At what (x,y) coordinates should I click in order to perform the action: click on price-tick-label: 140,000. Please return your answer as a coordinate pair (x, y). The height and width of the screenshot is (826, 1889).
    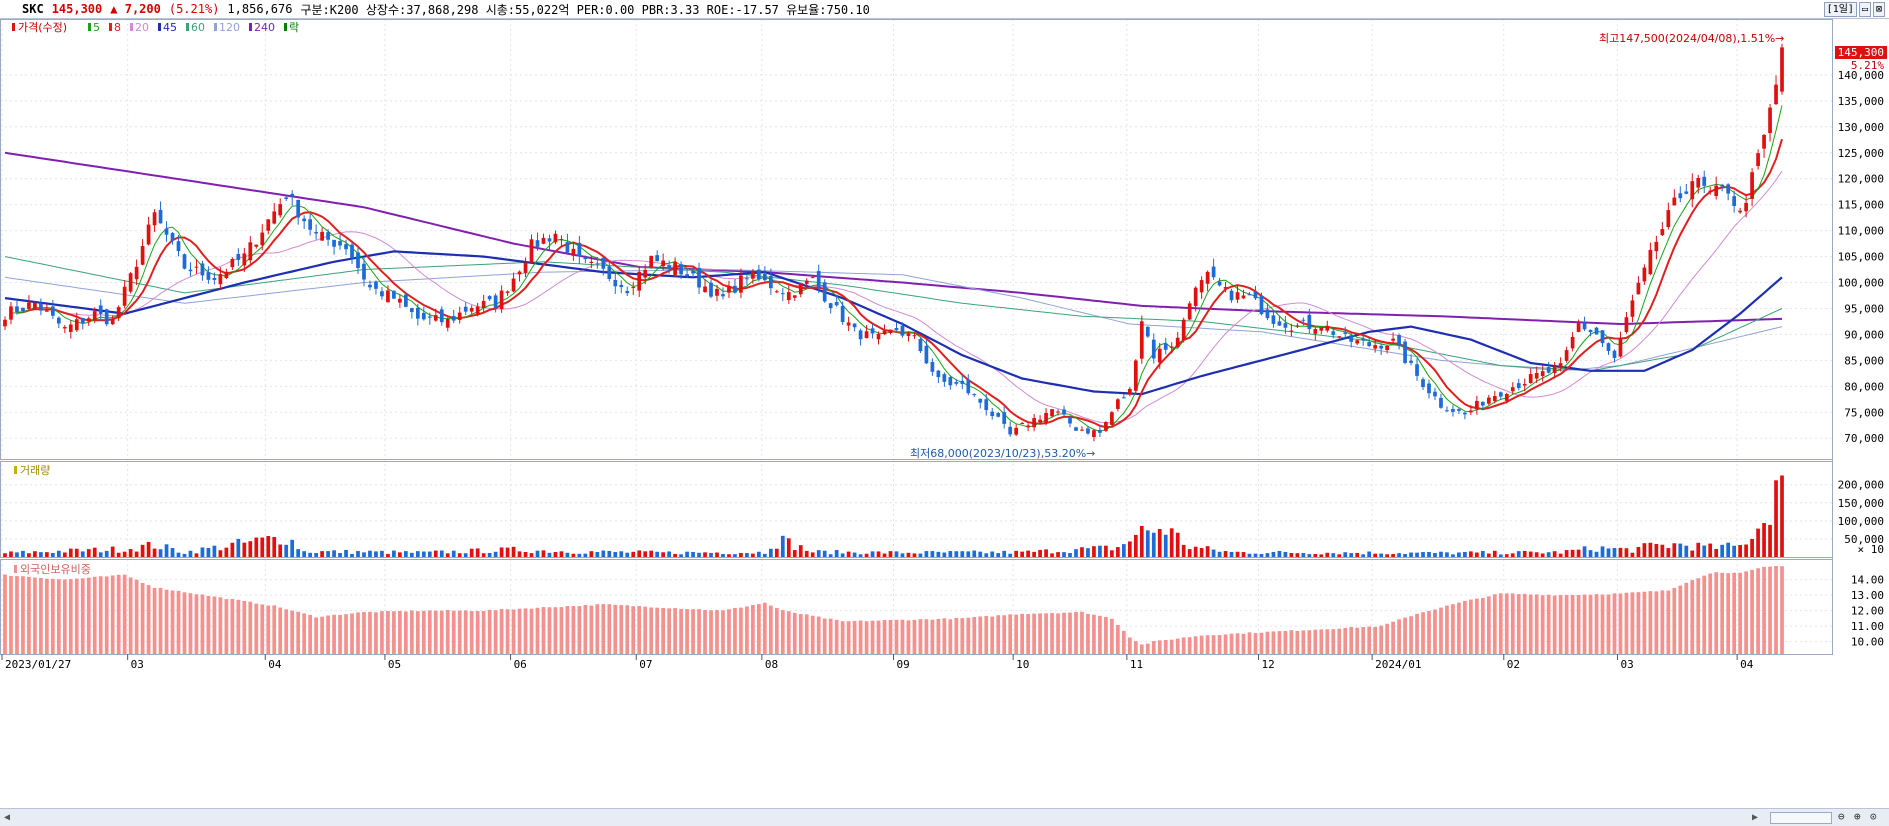
    Looking at the image, I should click on (1861, 75).